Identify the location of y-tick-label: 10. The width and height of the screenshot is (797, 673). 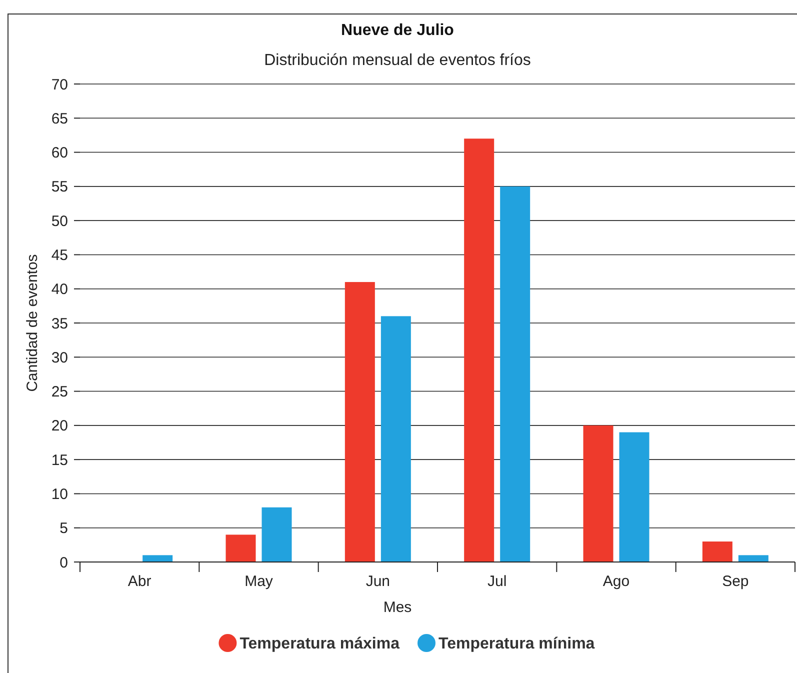
(59, 494).